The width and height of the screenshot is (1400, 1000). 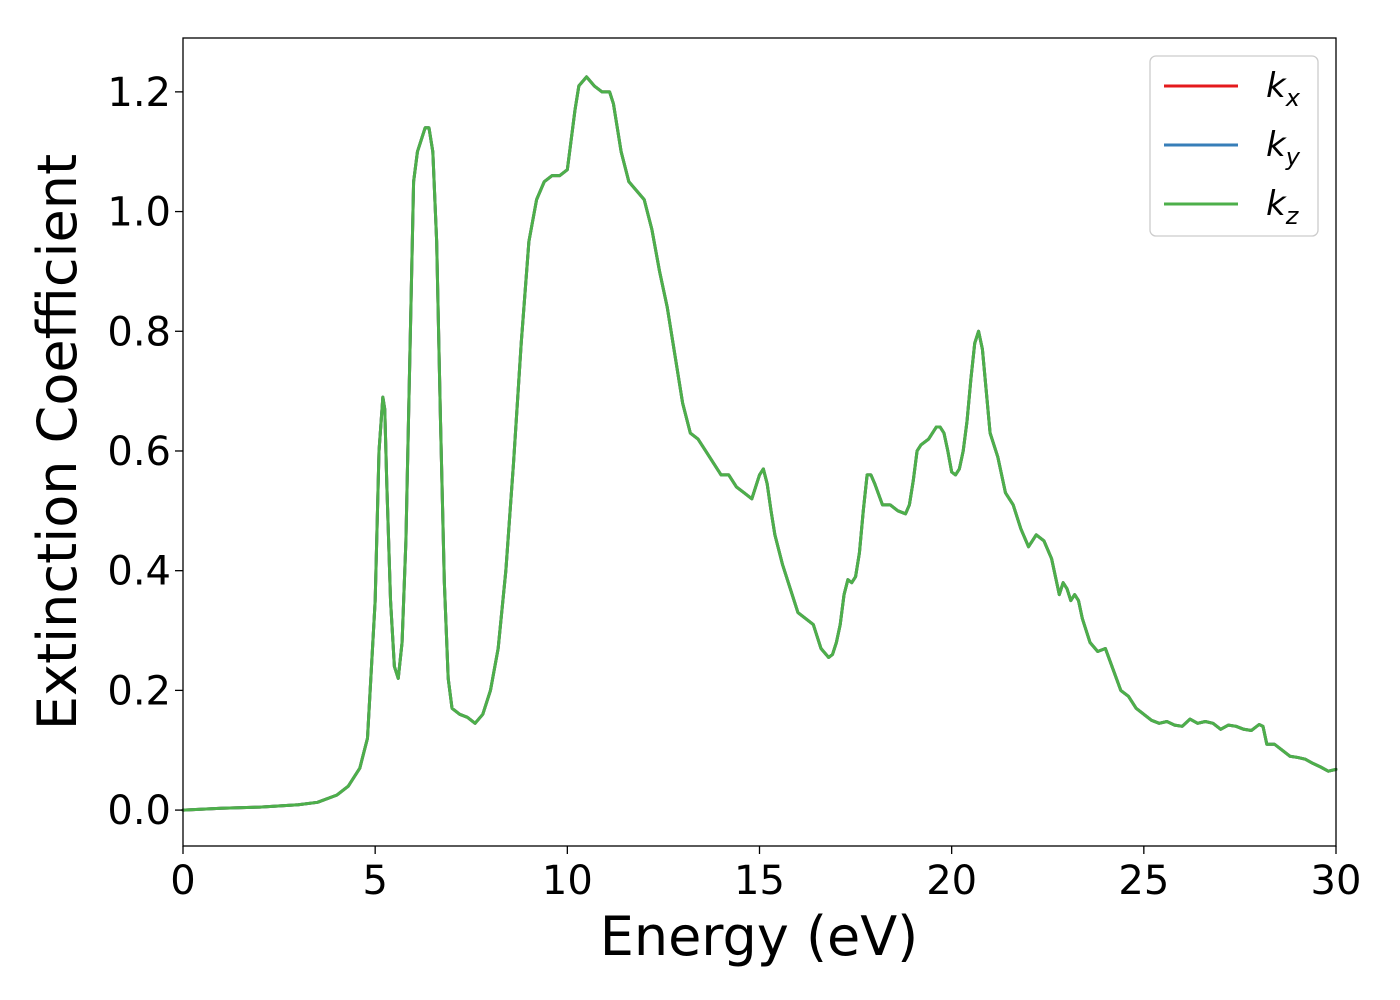 I want to click on legend: kx ky kz, so click(x=1234, y=146).